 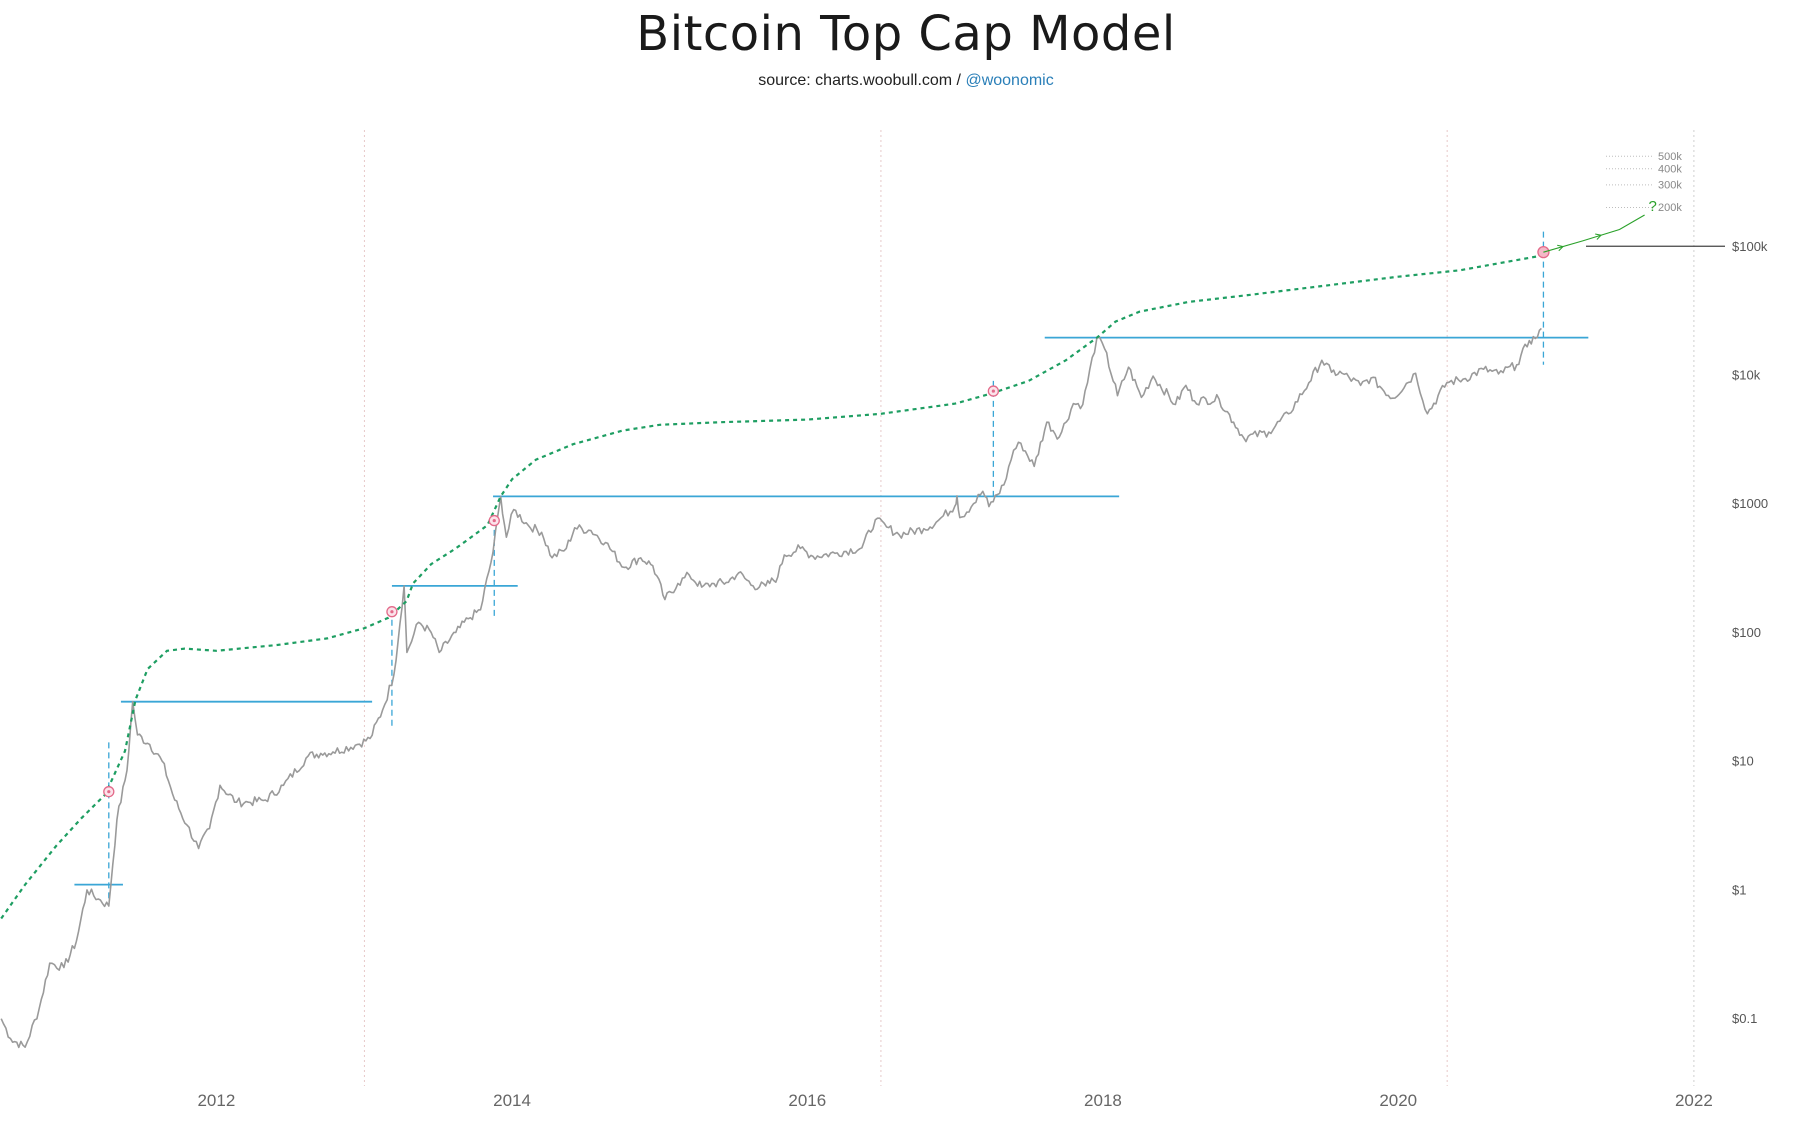 What do you see at coordinates (512, 1100) in the screenshot?
I see `x-tick-2014: 2014` at bounding box center [512, 1100].